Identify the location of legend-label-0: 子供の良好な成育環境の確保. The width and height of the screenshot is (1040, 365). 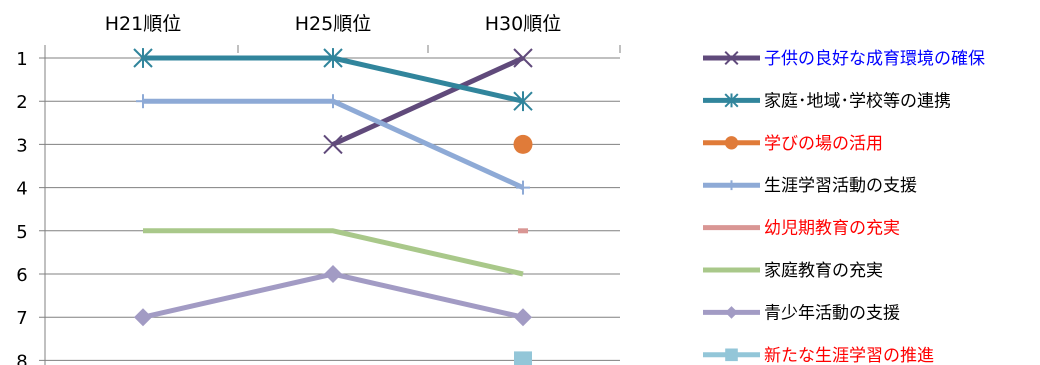
(874, 59).